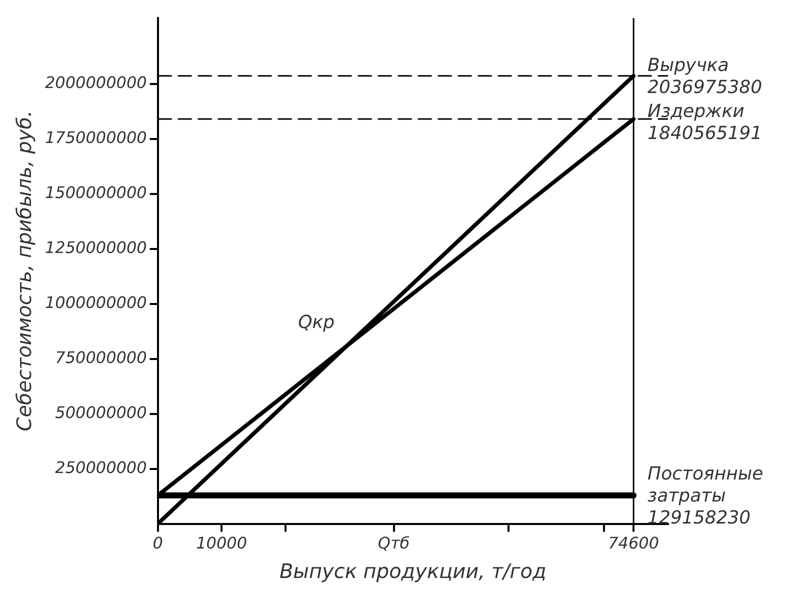 The height and width of the screenshot is (593, 790). I want to click on series-label: Издержки, so click(696, 111).